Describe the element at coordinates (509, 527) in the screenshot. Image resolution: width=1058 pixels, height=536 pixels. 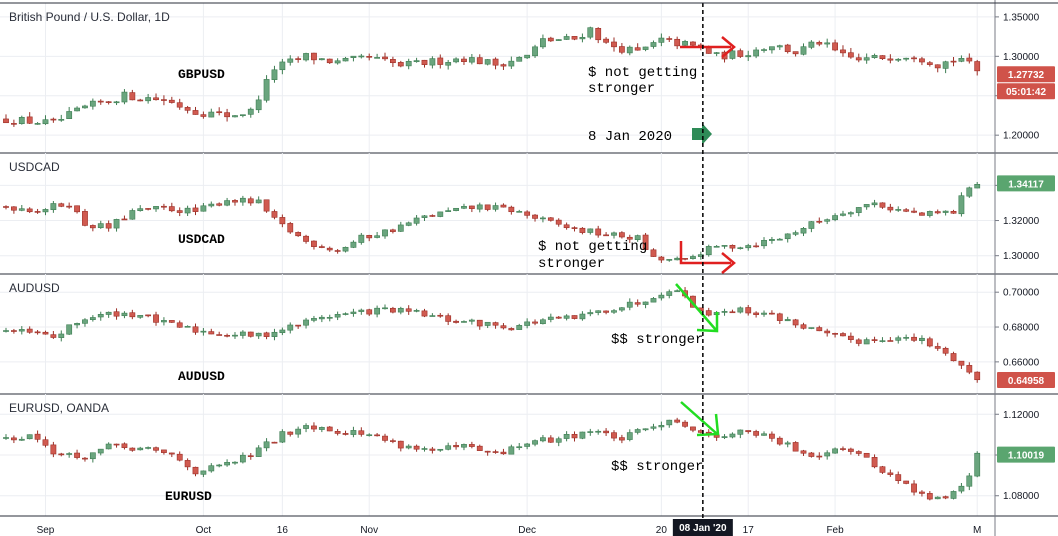
I see `time-axis: Sep Oct 16 Nov Dec 20 17 Feb M 08 Jan '20` at that location.